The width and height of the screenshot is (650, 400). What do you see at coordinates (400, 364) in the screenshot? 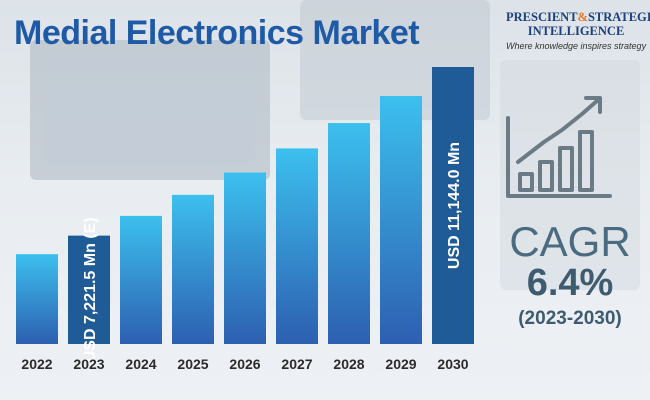
I see `x-tick-2029: 2029` at bounding box center [400, 364].